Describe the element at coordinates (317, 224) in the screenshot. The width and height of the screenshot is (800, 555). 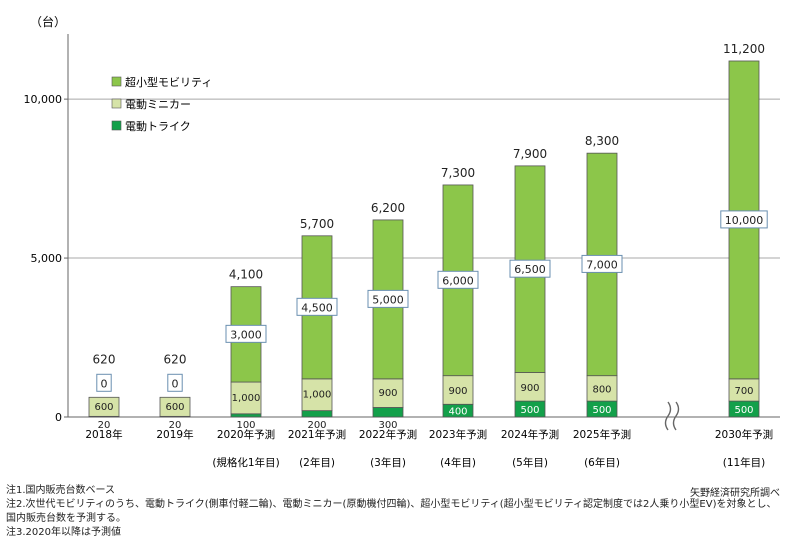
I see `total-label: 5,700` at that location.